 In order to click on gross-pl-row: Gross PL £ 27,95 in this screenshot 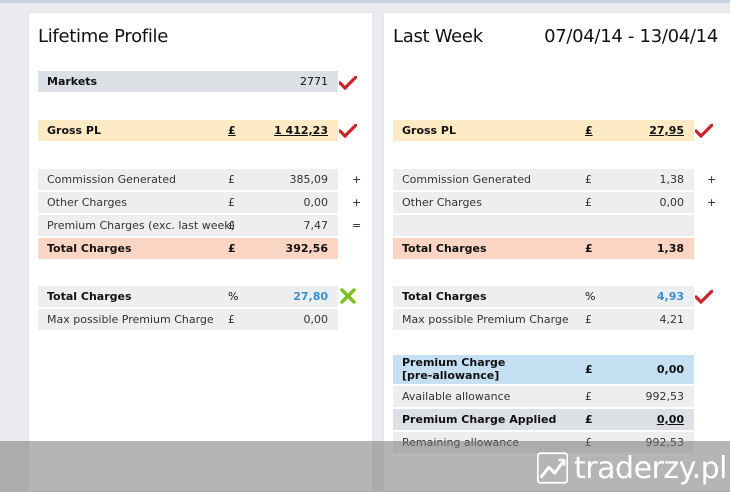, I will do `click(543, 130)`.